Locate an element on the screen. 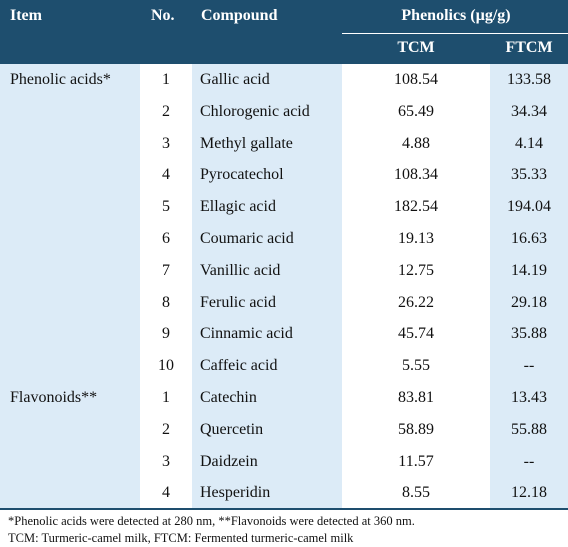  row-no: 7 is located at coordinates (166, 270).